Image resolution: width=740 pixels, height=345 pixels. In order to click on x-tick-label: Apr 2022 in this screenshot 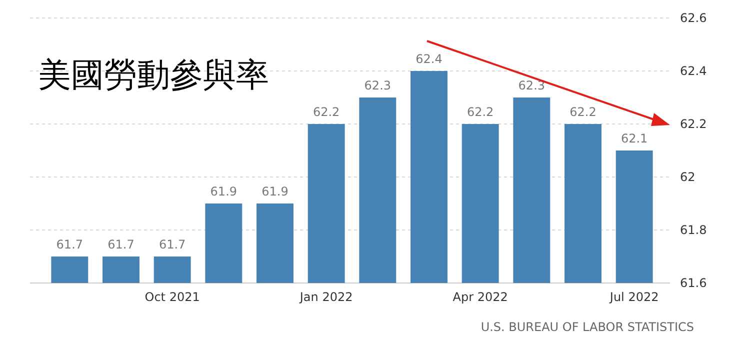, I will do `click(480, 297)`.